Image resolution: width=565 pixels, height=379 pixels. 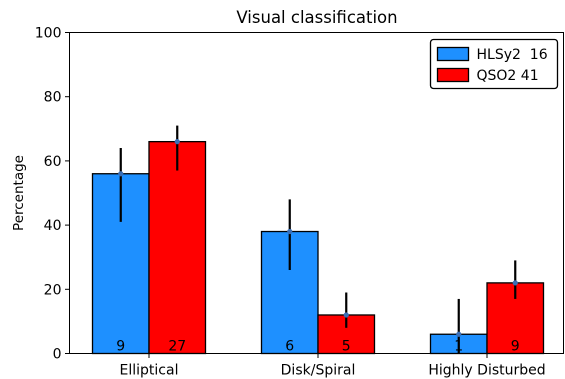 What do you see at coordinates (121, 174) in the screenshot?
I see `data-point-s0-c0` at bounding box center [121, 174].